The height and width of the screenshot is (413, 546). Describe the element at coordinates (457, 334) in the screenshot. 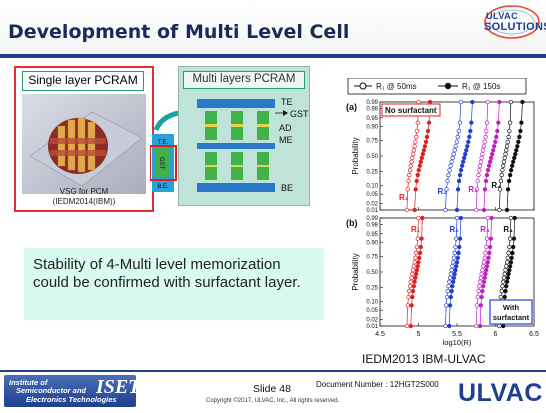

I see `x-tick-label: 5.5` at that location.